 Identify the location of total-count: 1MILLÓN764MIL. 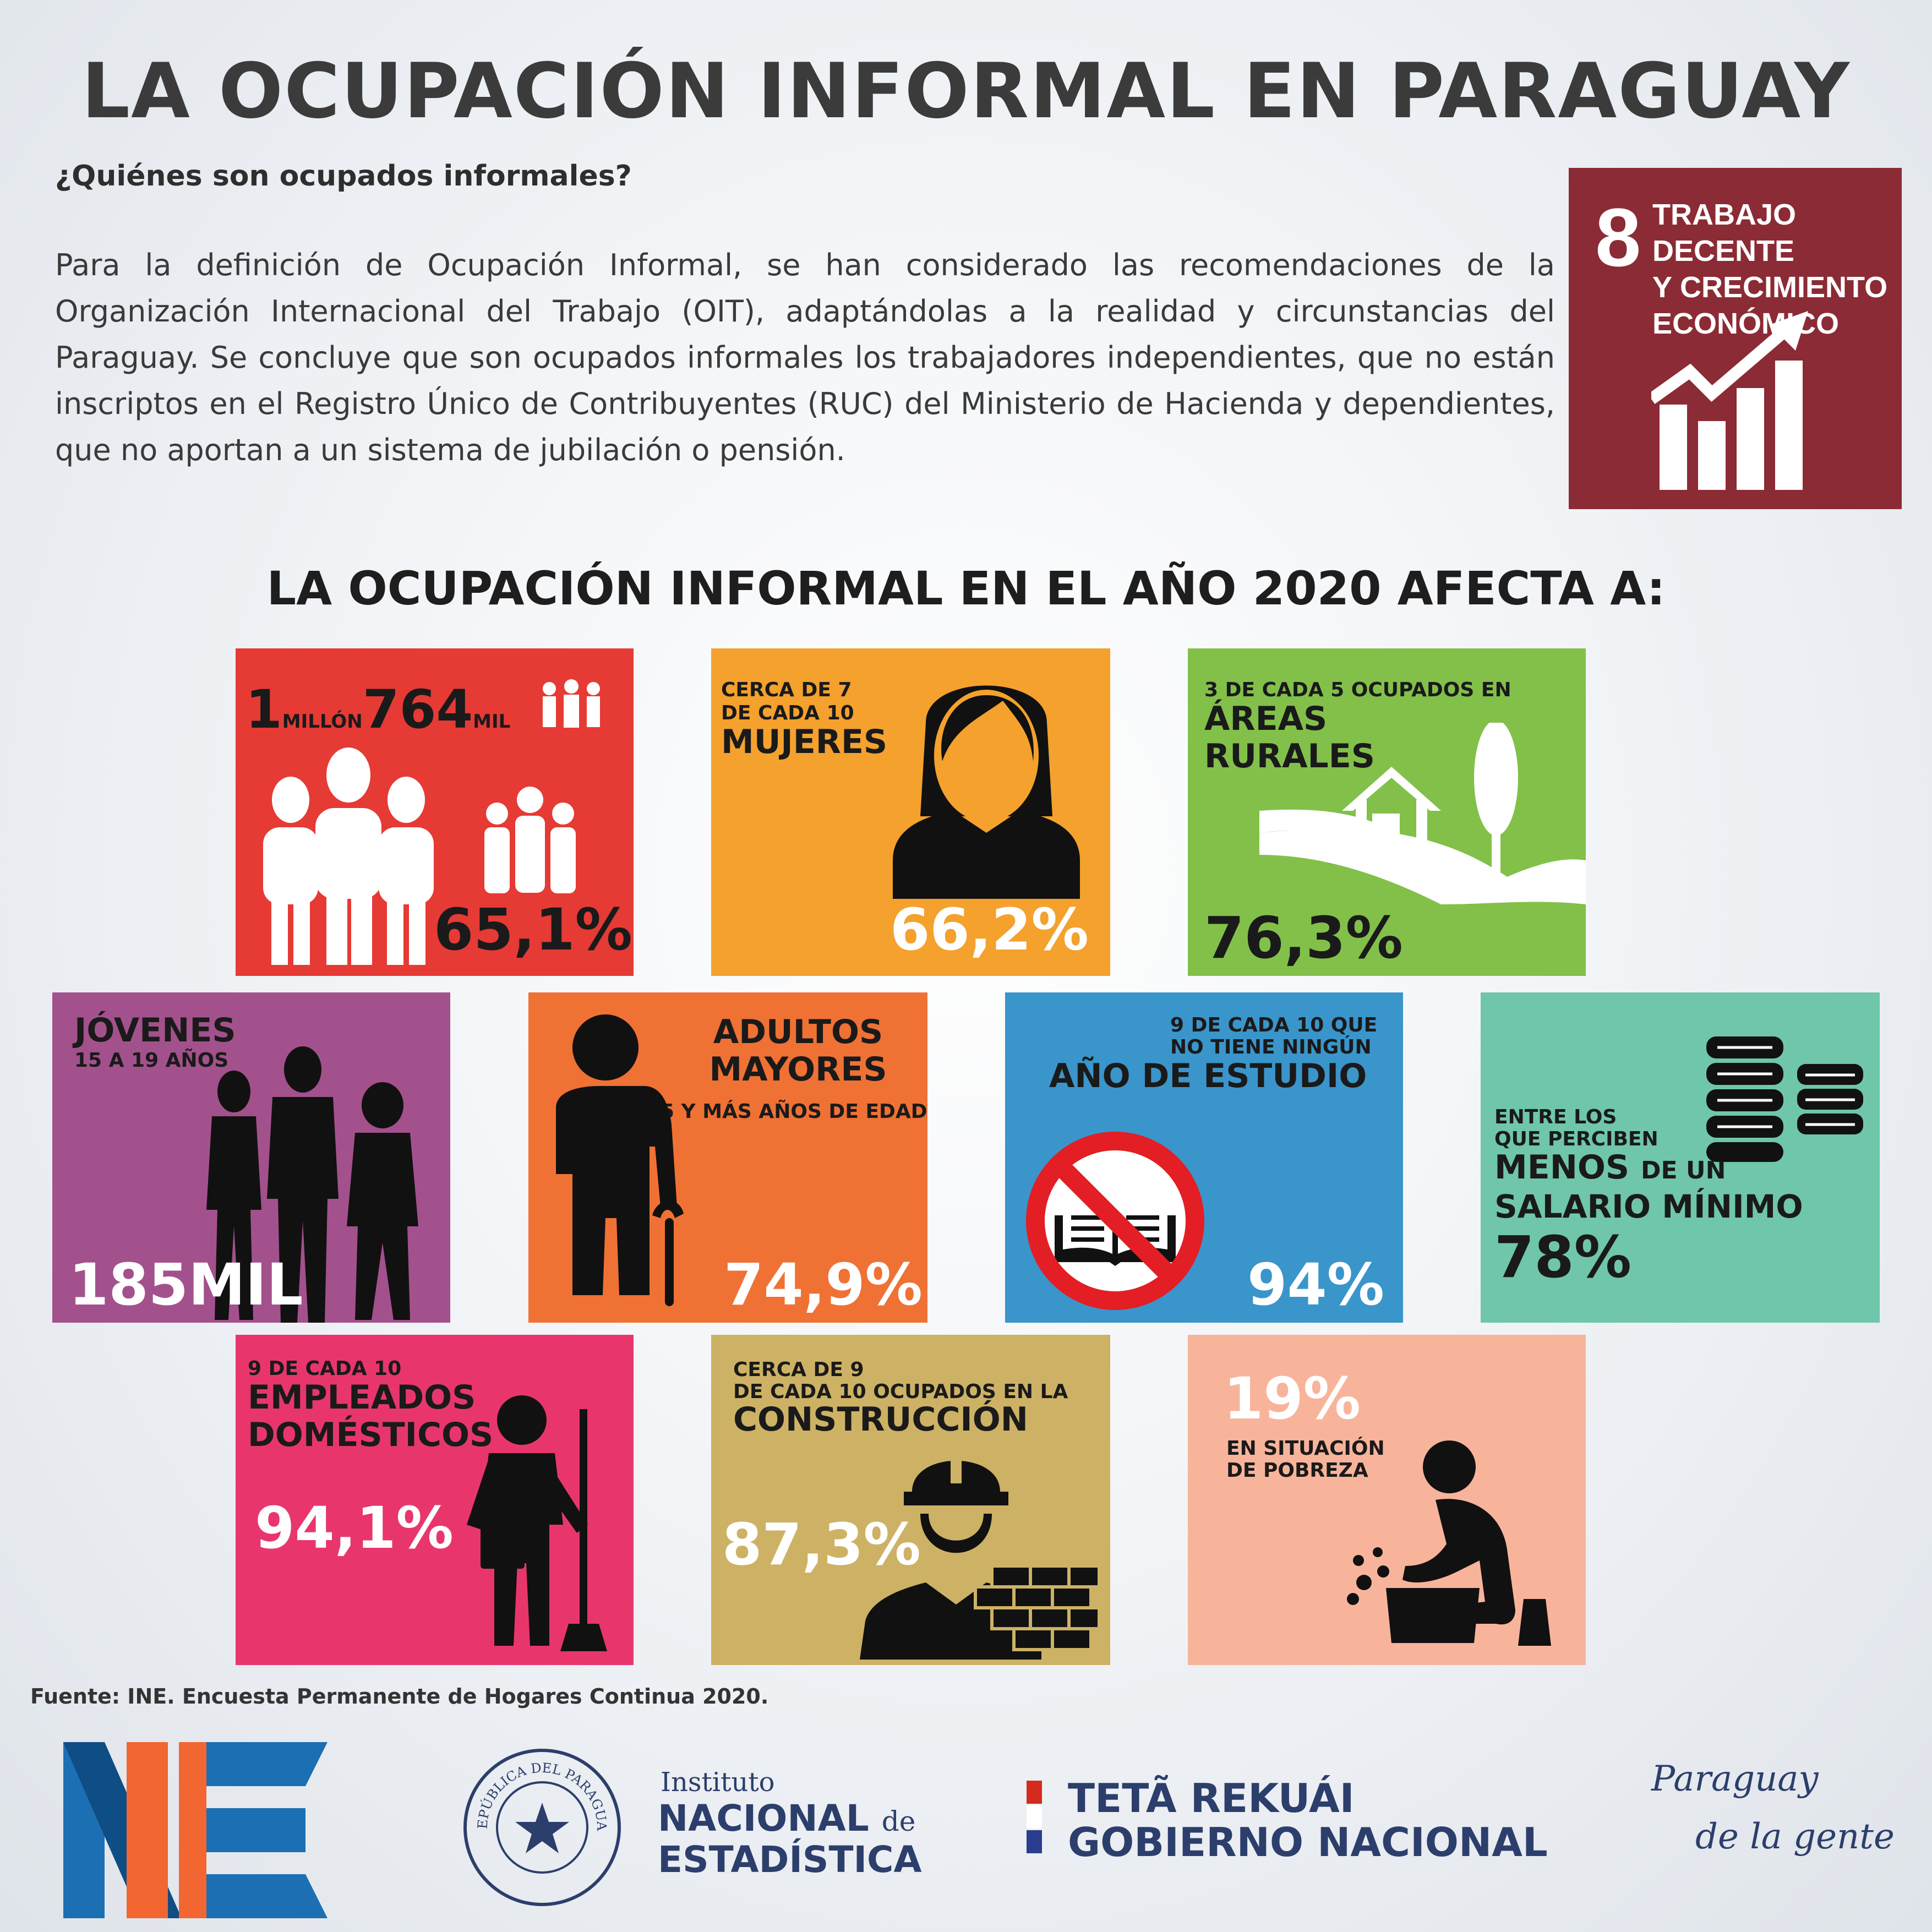
(378, 709).